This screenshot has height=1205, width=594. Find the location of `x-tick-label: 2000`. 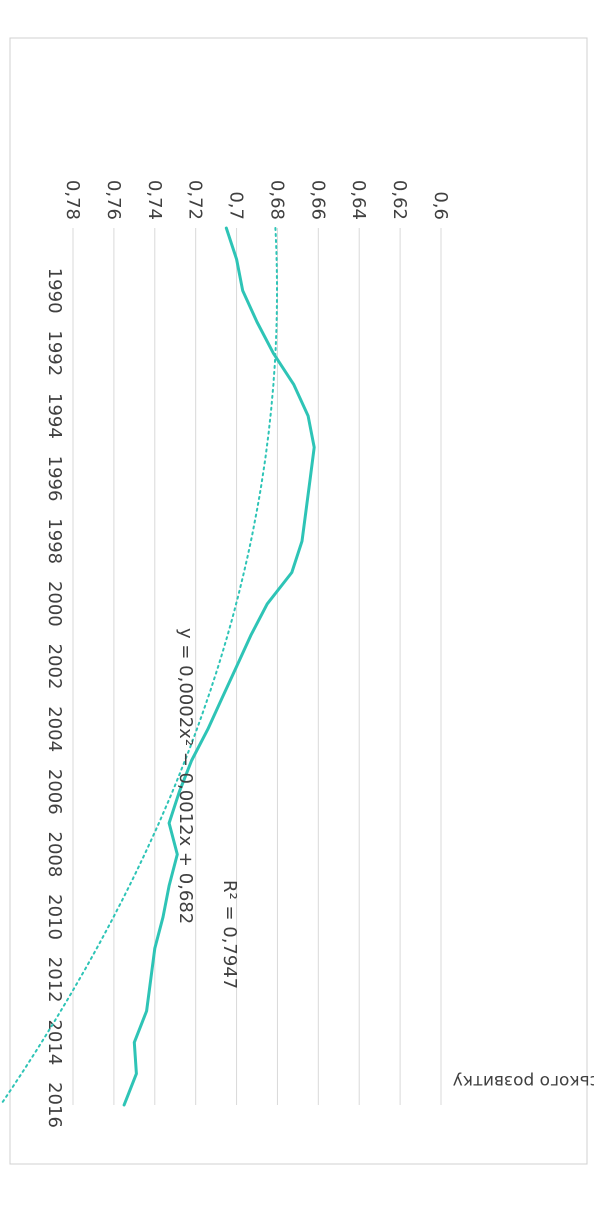

x-tick-label: 2000 is located at coordinates (54, 604).